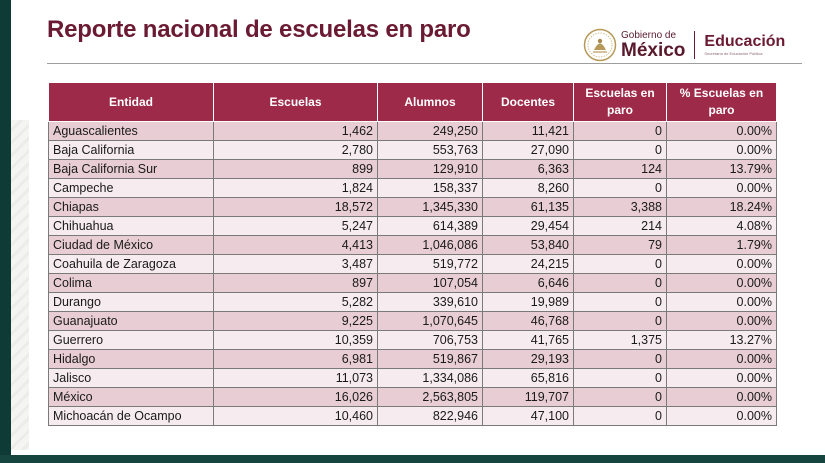 This screenshot has width=825, height=463. What do you see at coordinates (131, 102) in the screenshot?
I see `header-entidad: Entidad` at bounding box center [131, 102].